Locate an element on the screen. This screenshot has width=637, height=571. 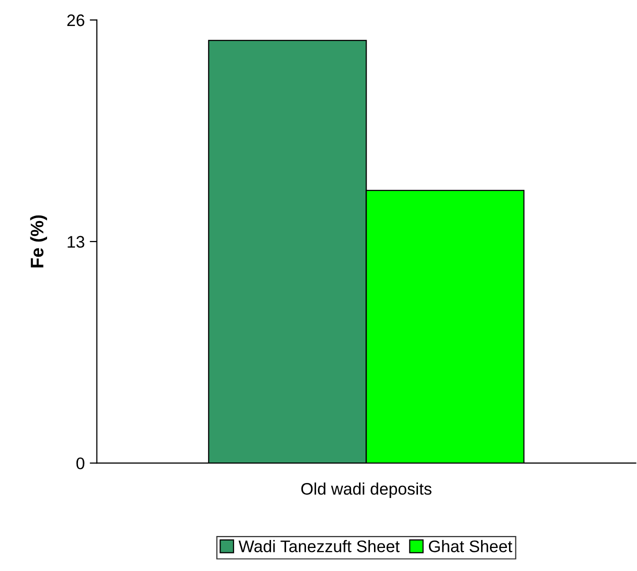
legend-label: Ghat Sheet is located at coordinates (470, 546).